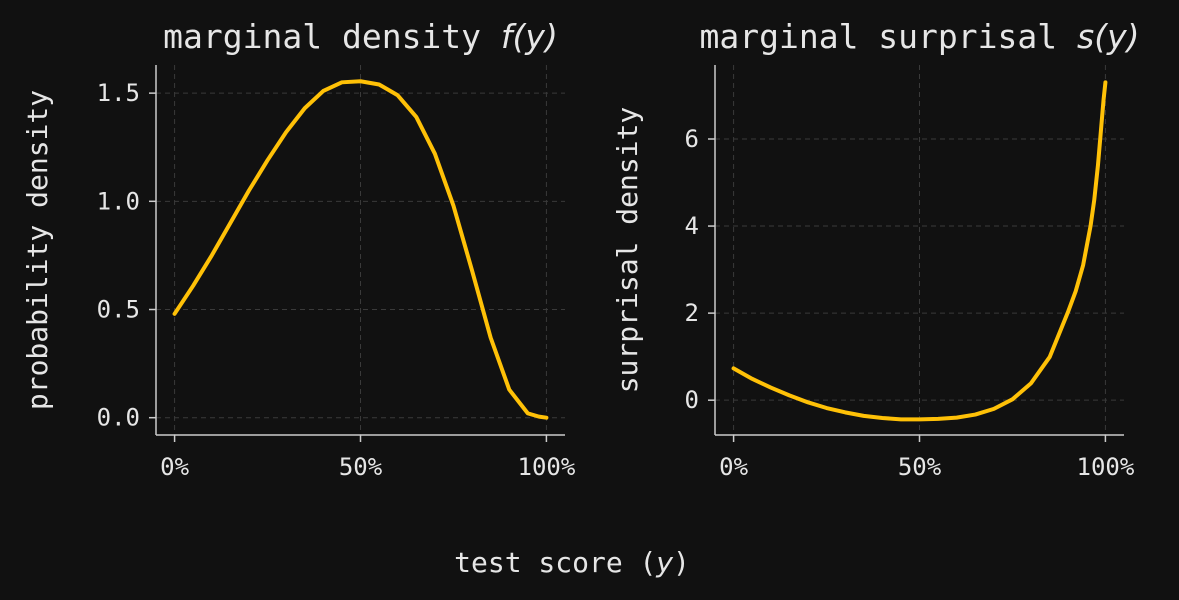 This screenshot has height=600, width=1179. Describe the element at coordinates (1101, 36) in the screenshot. I see `surprisal-title-open: (` at that location.